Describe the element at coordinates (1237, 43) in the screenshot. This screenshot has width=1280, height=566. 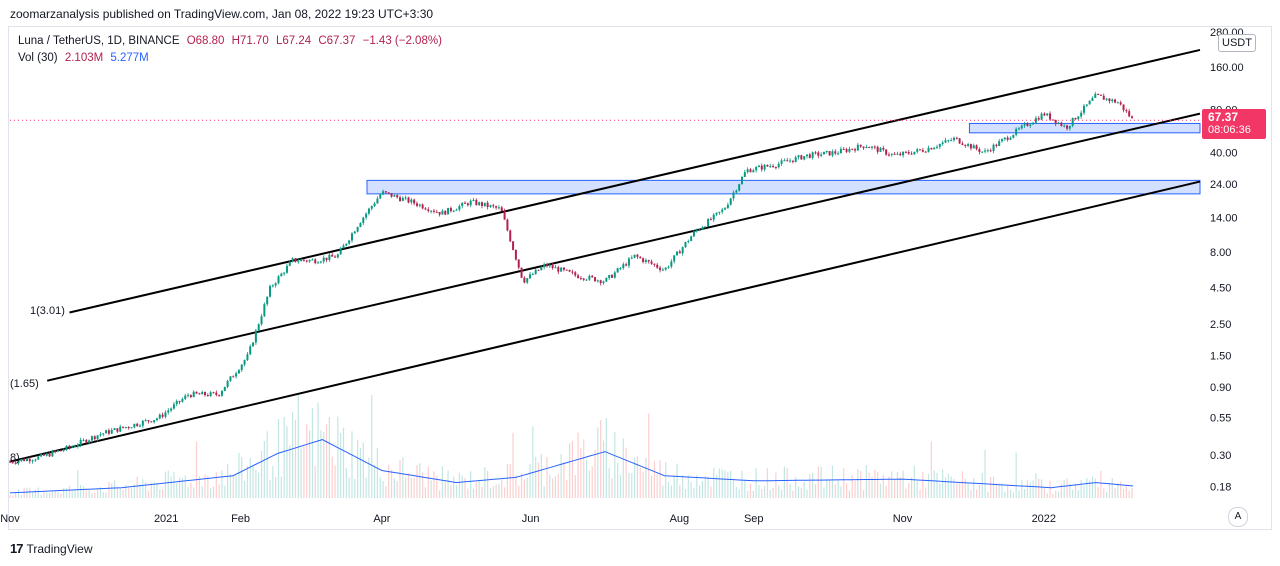
I see `currency-button: USDT` at that location.